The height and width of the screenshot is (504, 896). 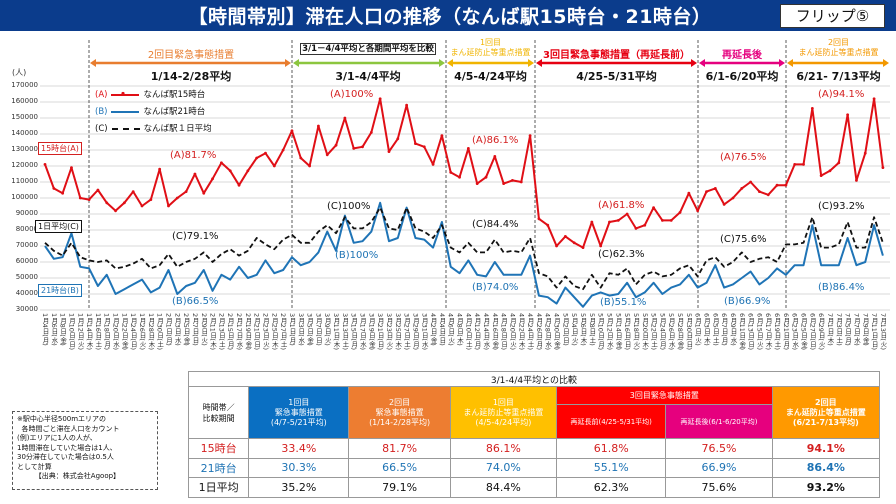 I want to click on x-tick-label: 3月1日(月), so click(x=291, y=329).